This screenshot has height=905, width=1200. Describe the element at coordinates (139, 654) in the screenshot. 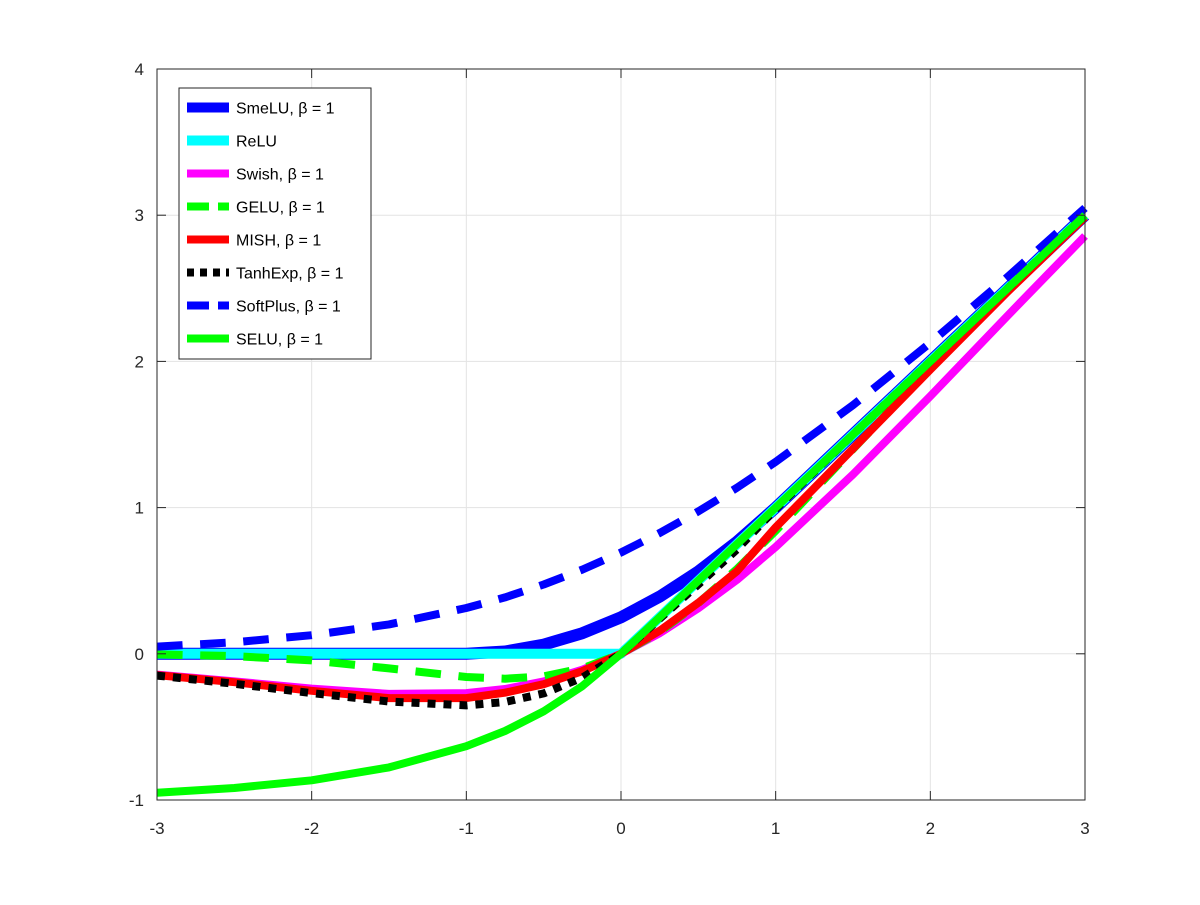

I see `y-tick-label: 0` at that location.